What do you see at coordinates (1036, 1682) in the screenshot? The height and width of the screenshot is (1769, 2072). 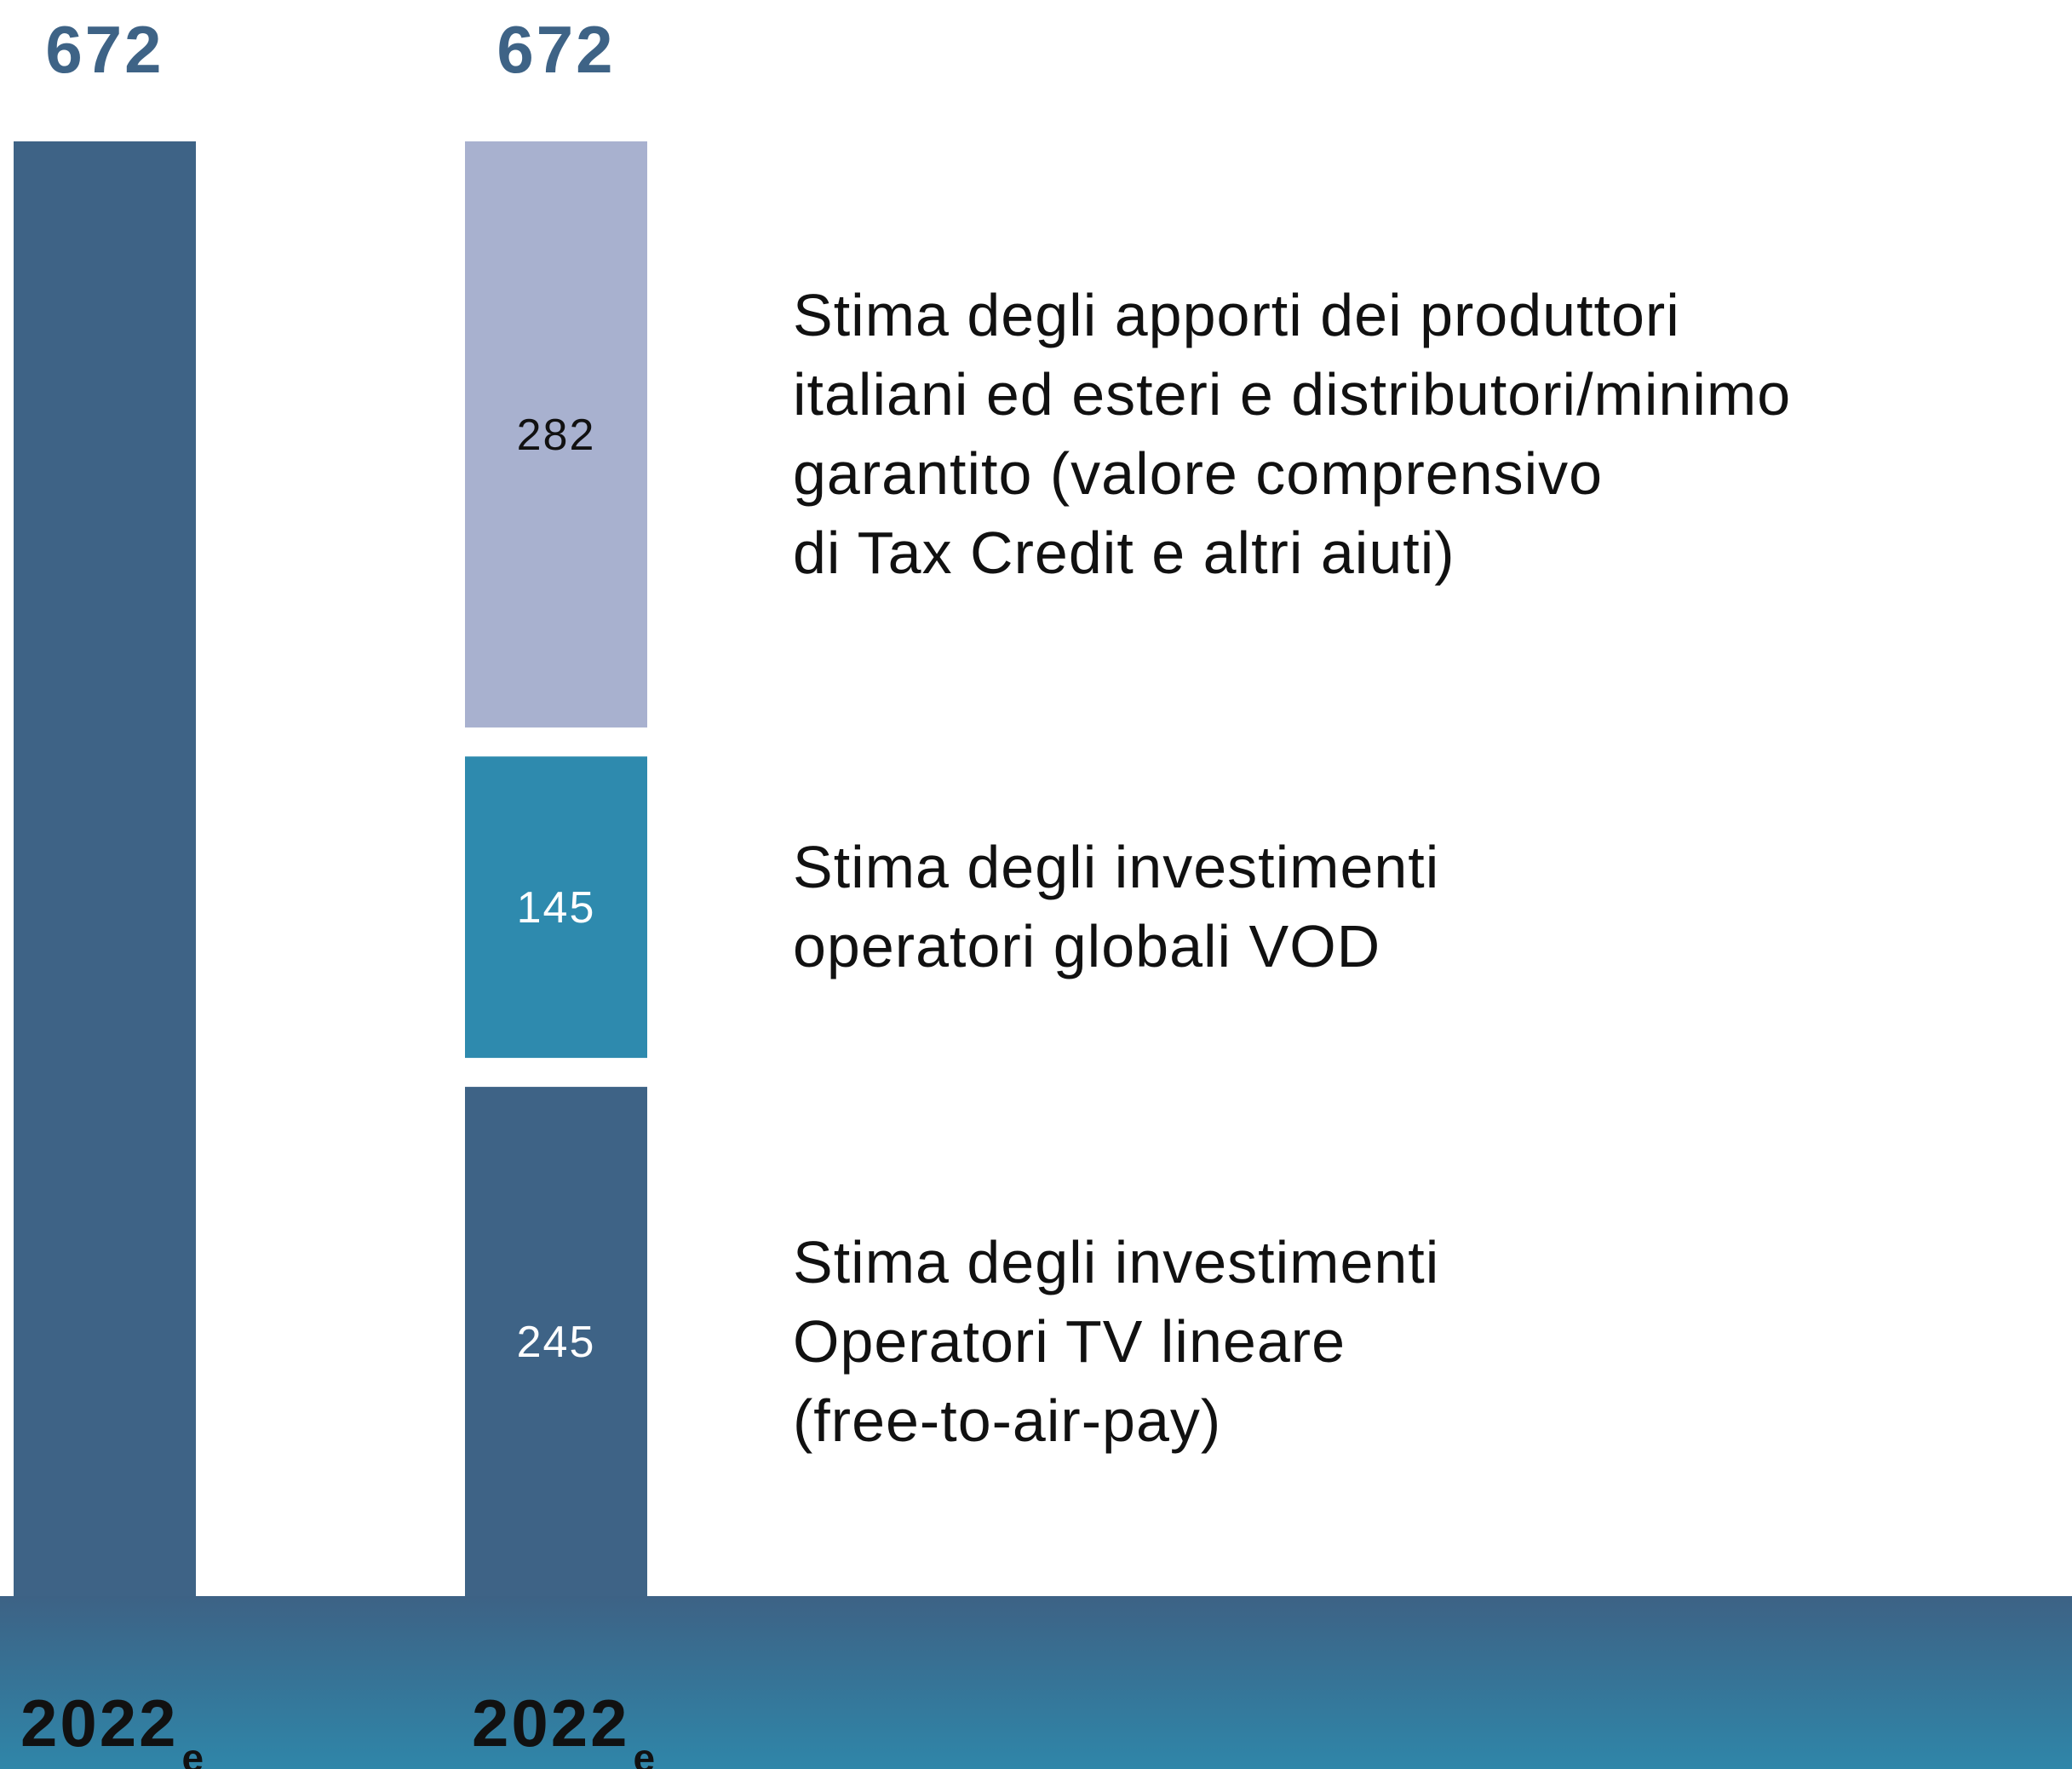 I see `baseline-band` at bounding box center [1036, 1682].